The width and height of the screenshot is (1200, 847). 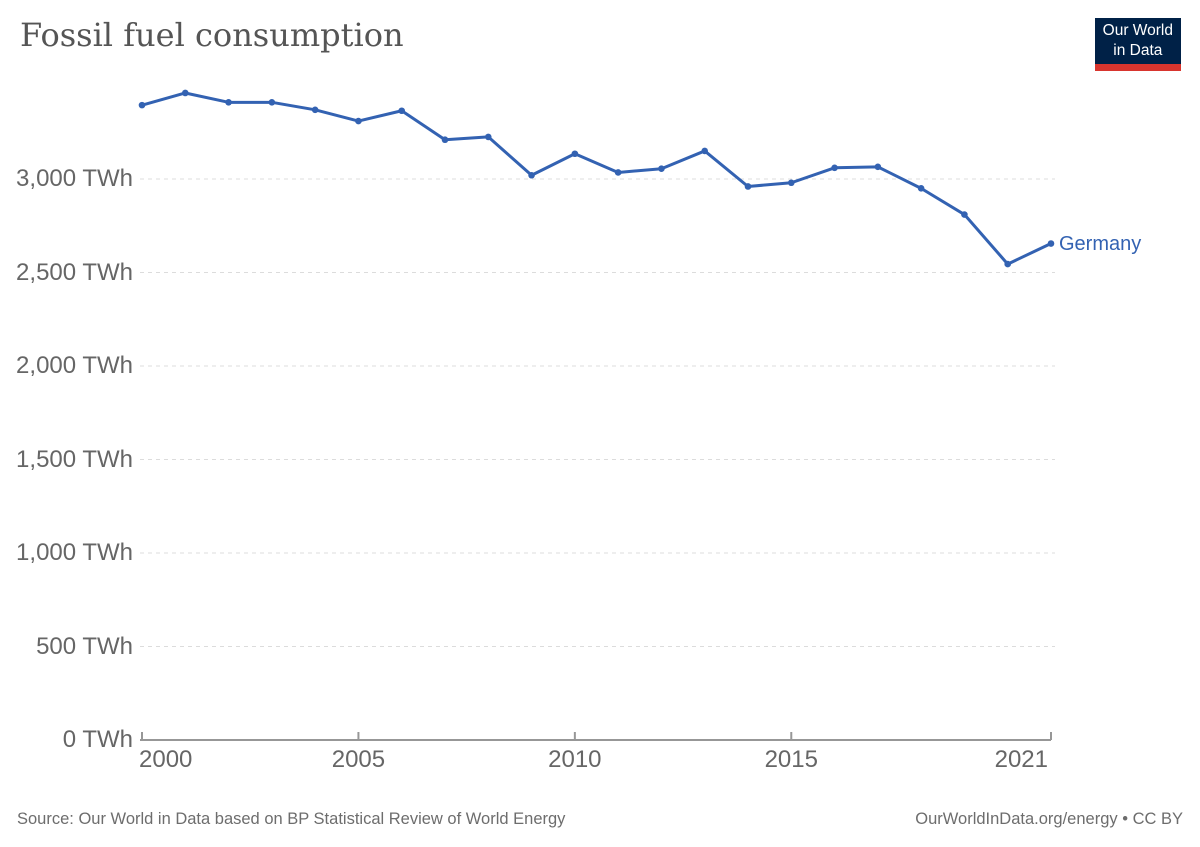 What do you see at coordinates (74, 272) in the screenshot?
I see `y-axis-label: 2,500 TWh` at bounding box center [74, 272].